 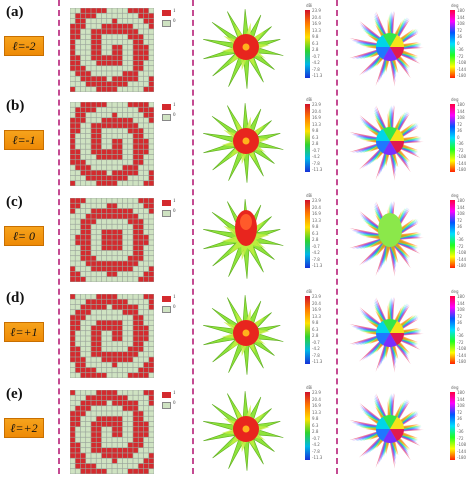 I want to click on gain-colorbar-tick: -7.8, so click(x=316, y=259).